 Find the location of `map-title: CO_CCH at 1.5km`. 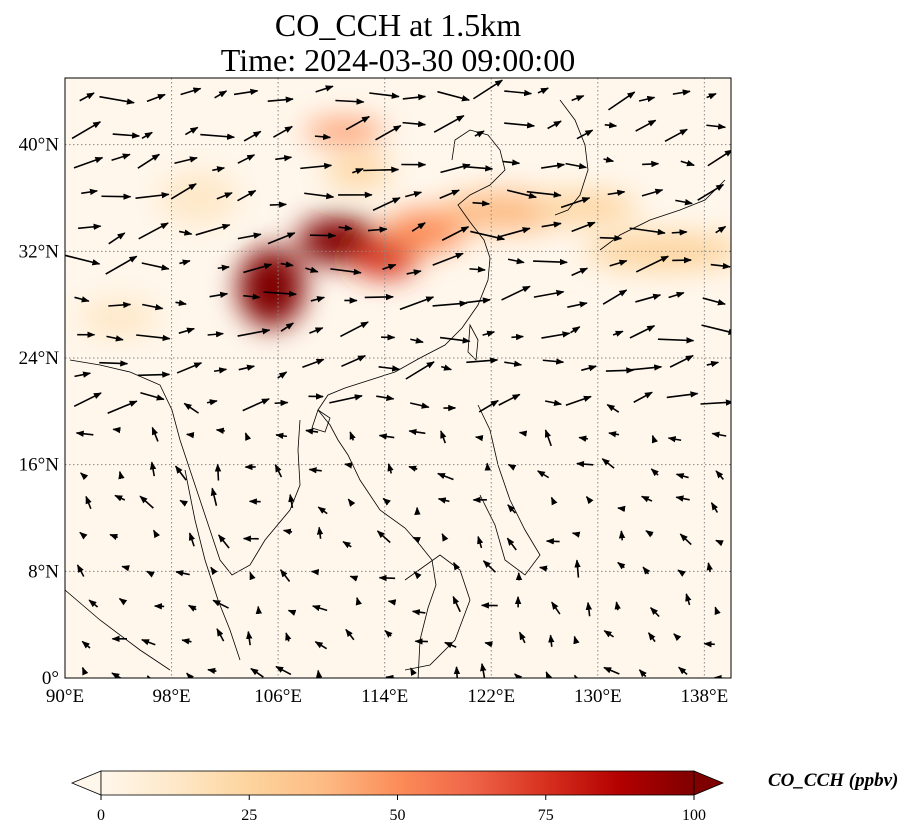

map-title: CO_CCH at 1.5km is located at coordinates (398, 25).